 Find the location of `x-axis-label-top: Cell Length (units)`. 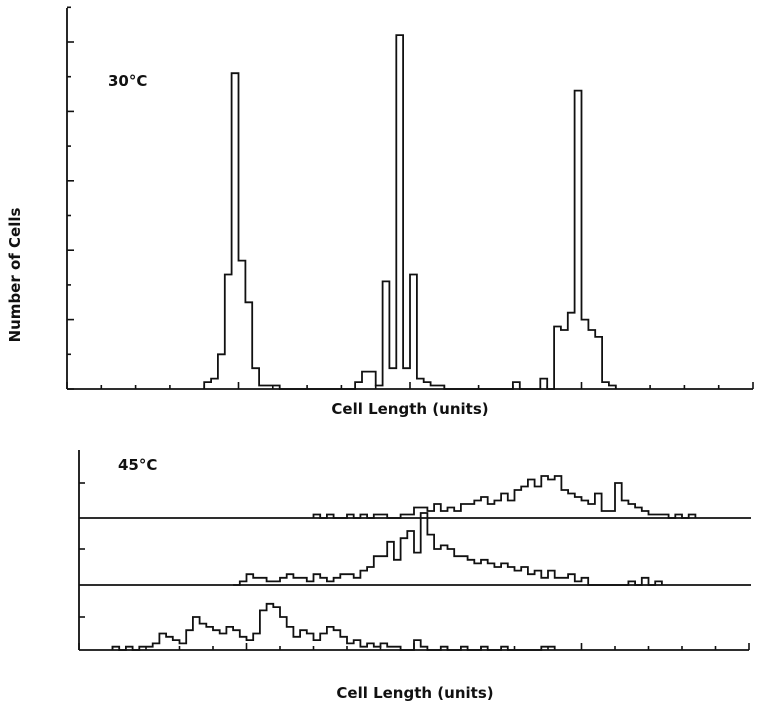

x-axis-label-top: Cell Length (units) is located at coordinates (409, 409).